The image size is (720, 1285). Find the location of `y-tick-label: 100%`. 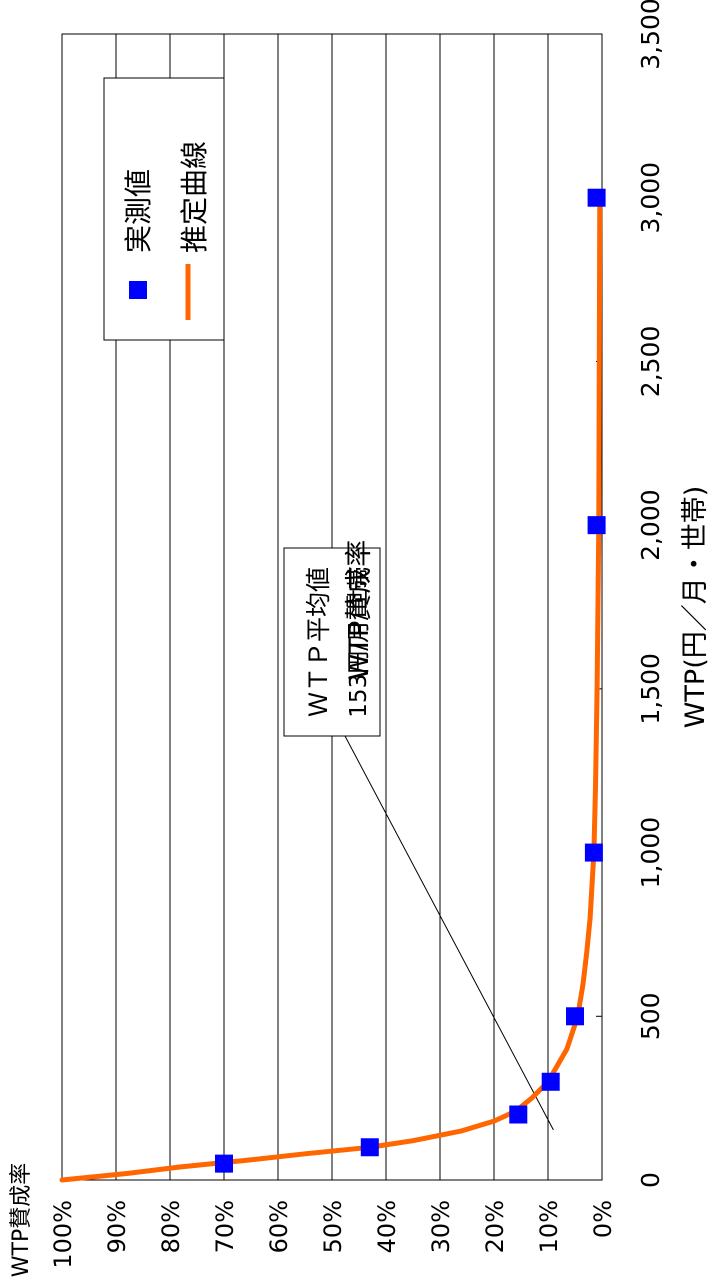

y-tick-label: 100% is located at coordinates (63, 1234).